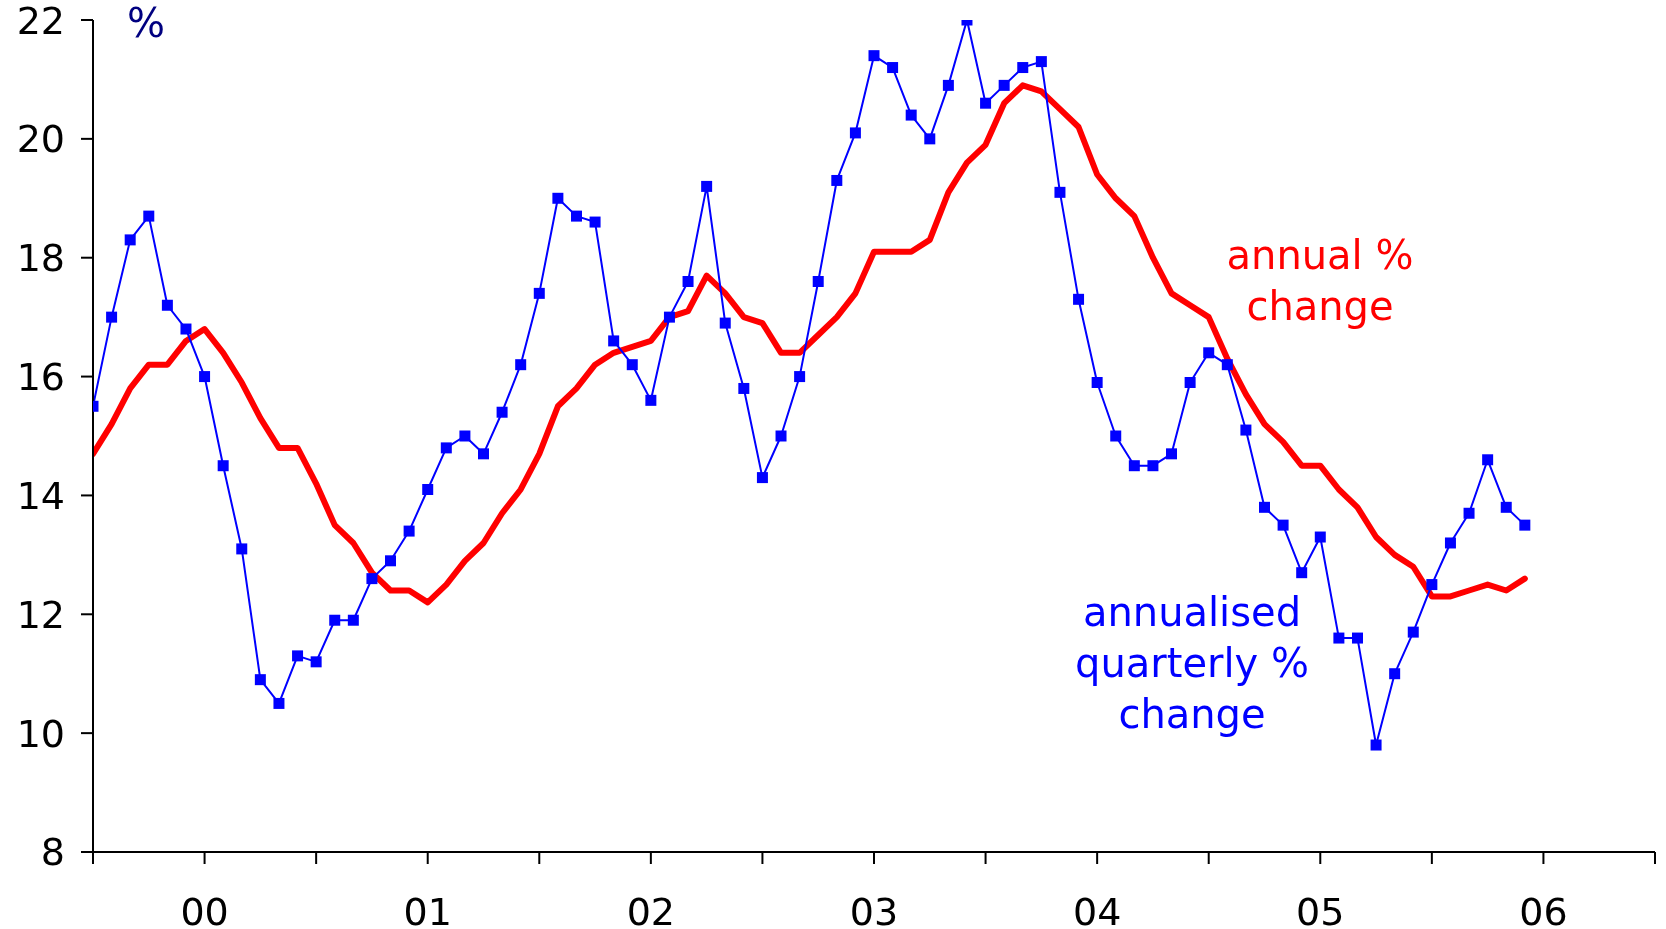  Describe the element at coordinates (52, 852) in the screenshot. I see `y-tick-label: 8` at that location.